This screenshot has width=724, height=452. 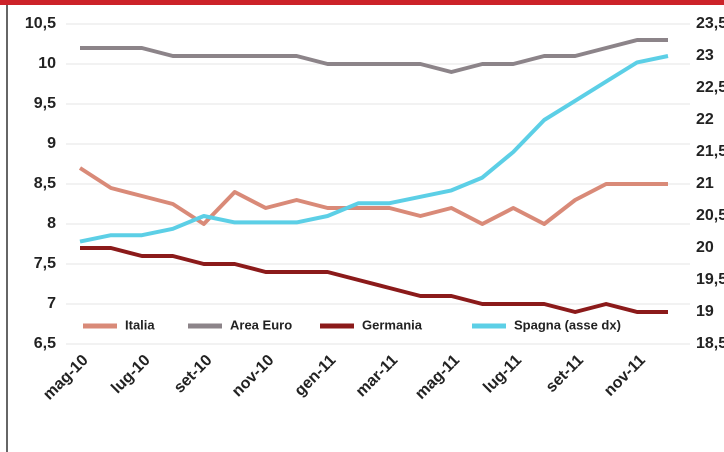 I want to click on y-tick-label: 9,5, so click(x=45, y=103).